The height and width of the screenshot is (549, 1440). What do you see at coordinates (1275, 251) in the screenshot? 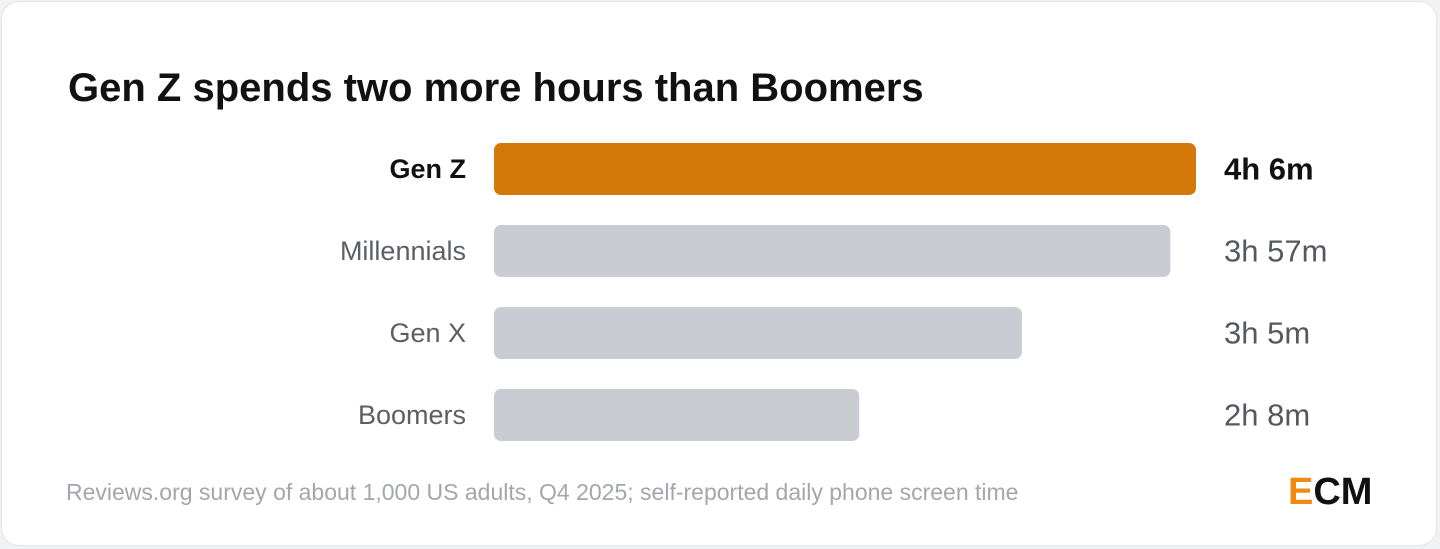
I see `value-label-millennials: 3h 57m` at bounding box center [1275, 251].